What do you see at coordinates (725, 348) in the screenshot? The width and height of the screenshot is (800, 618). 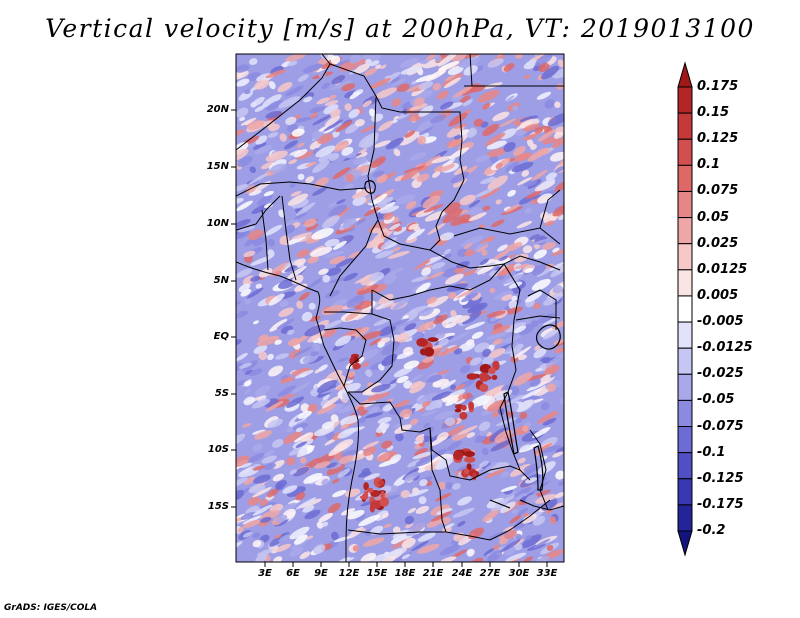 I see `colorbar-level-label: -0.0125` at bounding box center [725, 348].